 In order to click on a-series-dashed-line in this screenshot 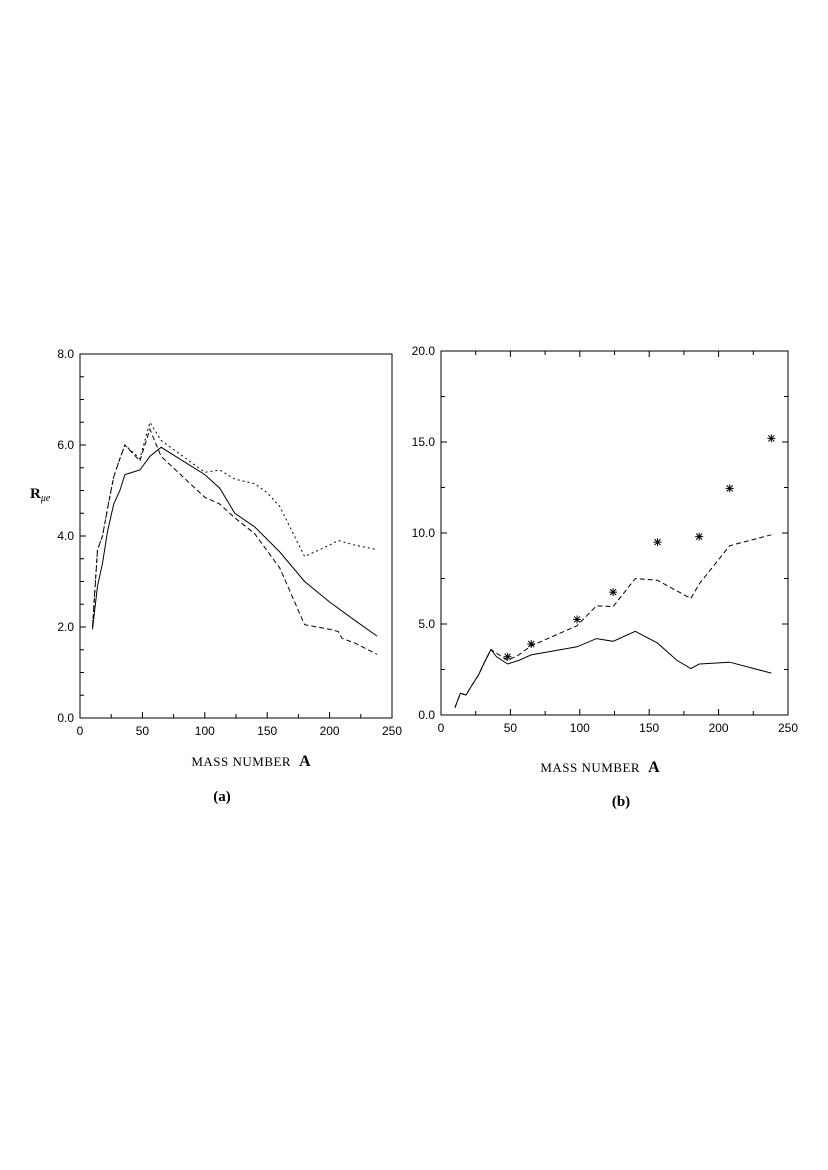, I will do `click(235, 541)`.